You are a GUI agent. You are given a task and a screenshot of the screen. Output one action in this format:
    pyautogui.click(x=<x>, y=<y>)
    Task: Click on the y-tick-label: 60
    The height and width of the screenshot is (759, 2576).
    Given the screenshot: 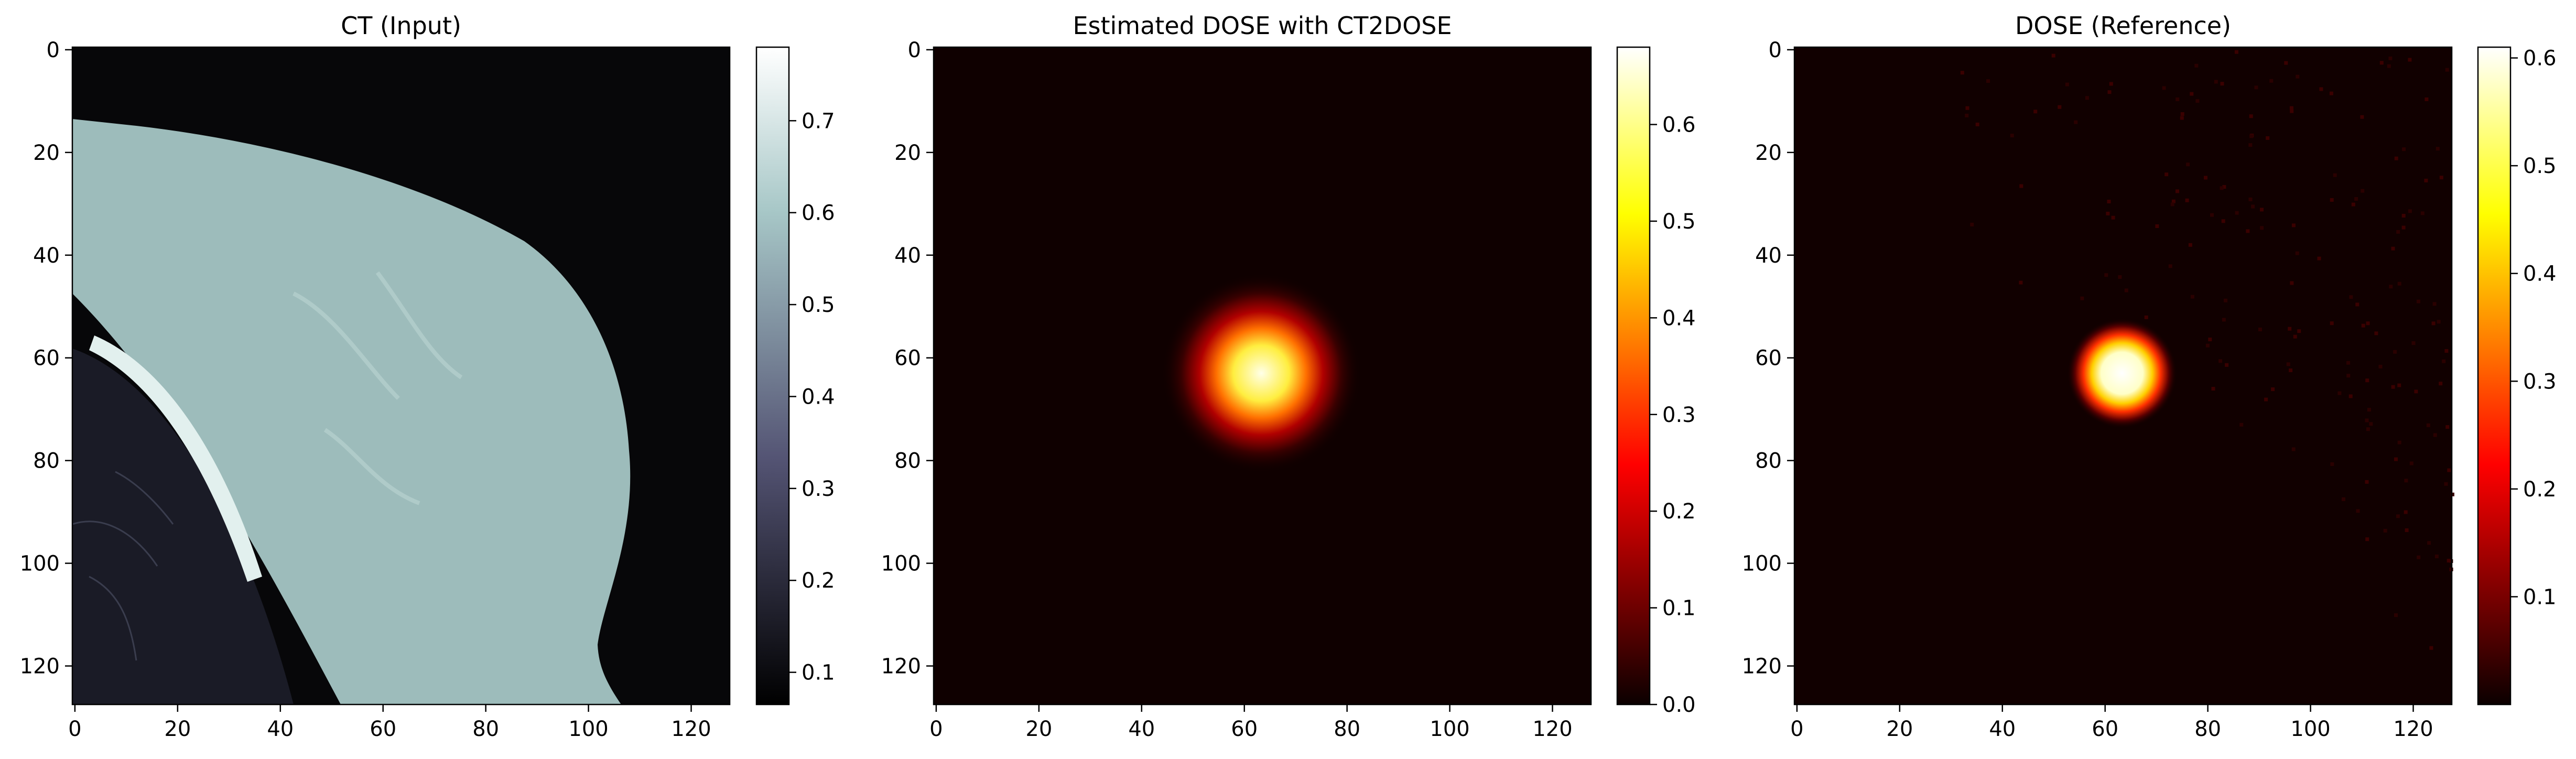 What is the action you would take?
    pyautogui.click(x=1768, y=358)
    